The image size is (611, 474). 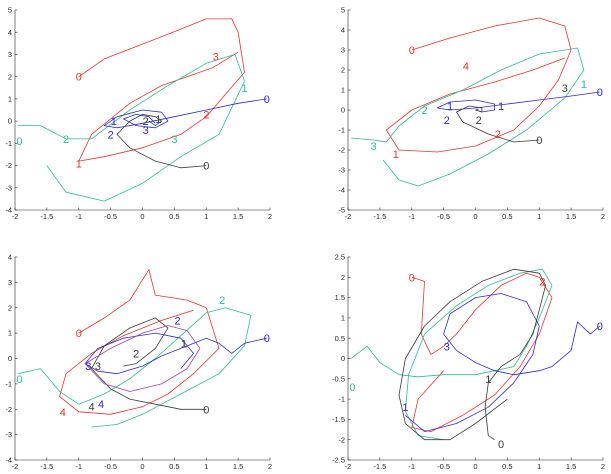 I want to click on x-tick-label: 2, so click(x=270, y=466).